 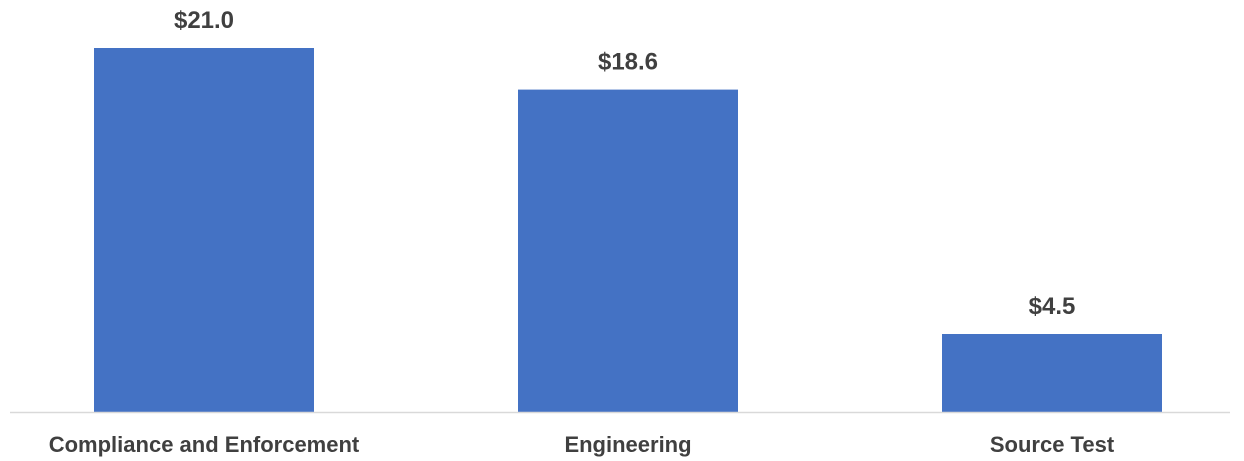 What do you see at coordinates (204, 444) in the screenshot?
I see `category-label-compliance-and-enforcement: Compliance and Enforcement` at bounding box center [204, 444].